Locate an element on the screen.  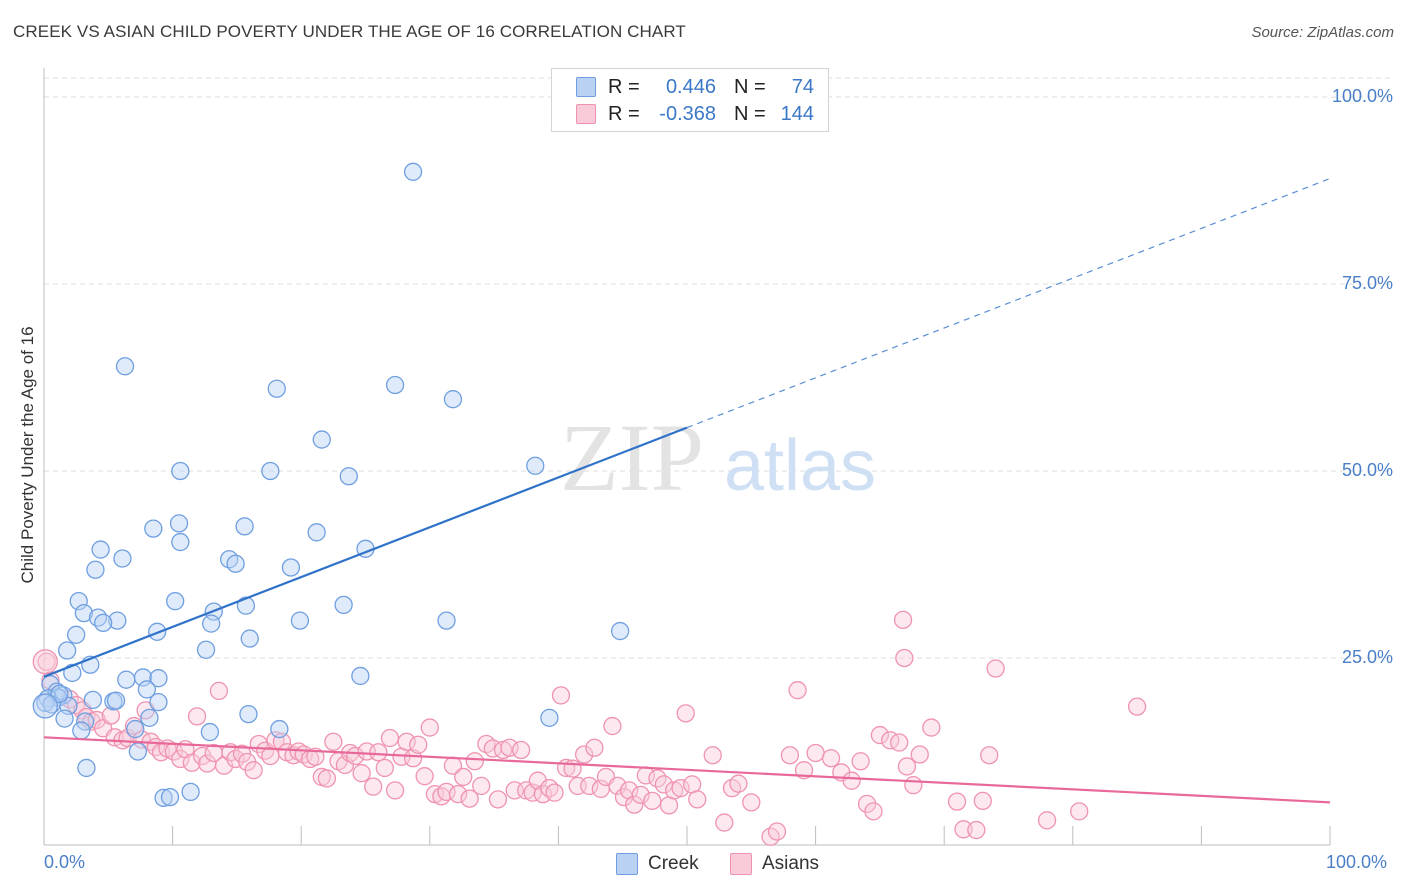
x-tick-label-0: 0.0% is located at coordinates (65, 862).